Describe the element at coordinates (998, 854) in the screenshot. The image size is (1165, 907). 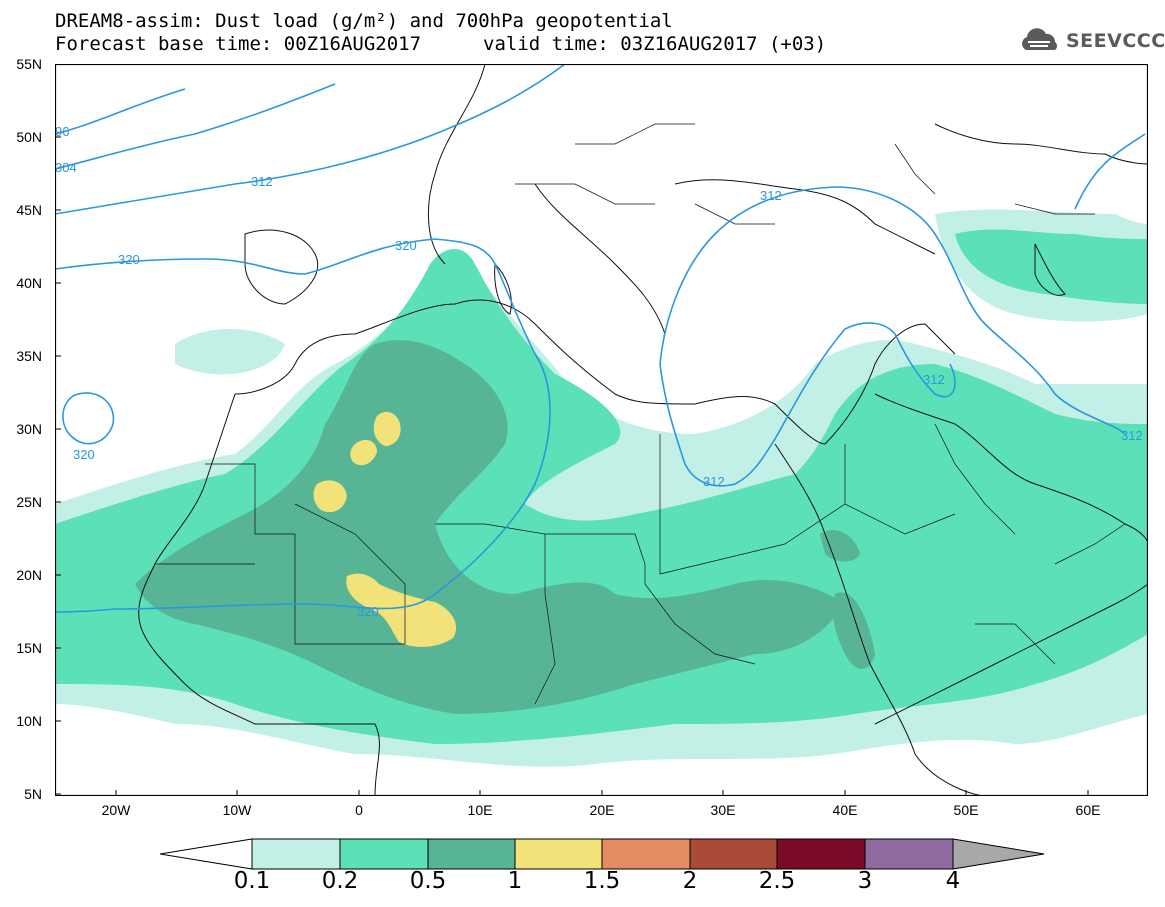
I see `colorbar-over` at that location.